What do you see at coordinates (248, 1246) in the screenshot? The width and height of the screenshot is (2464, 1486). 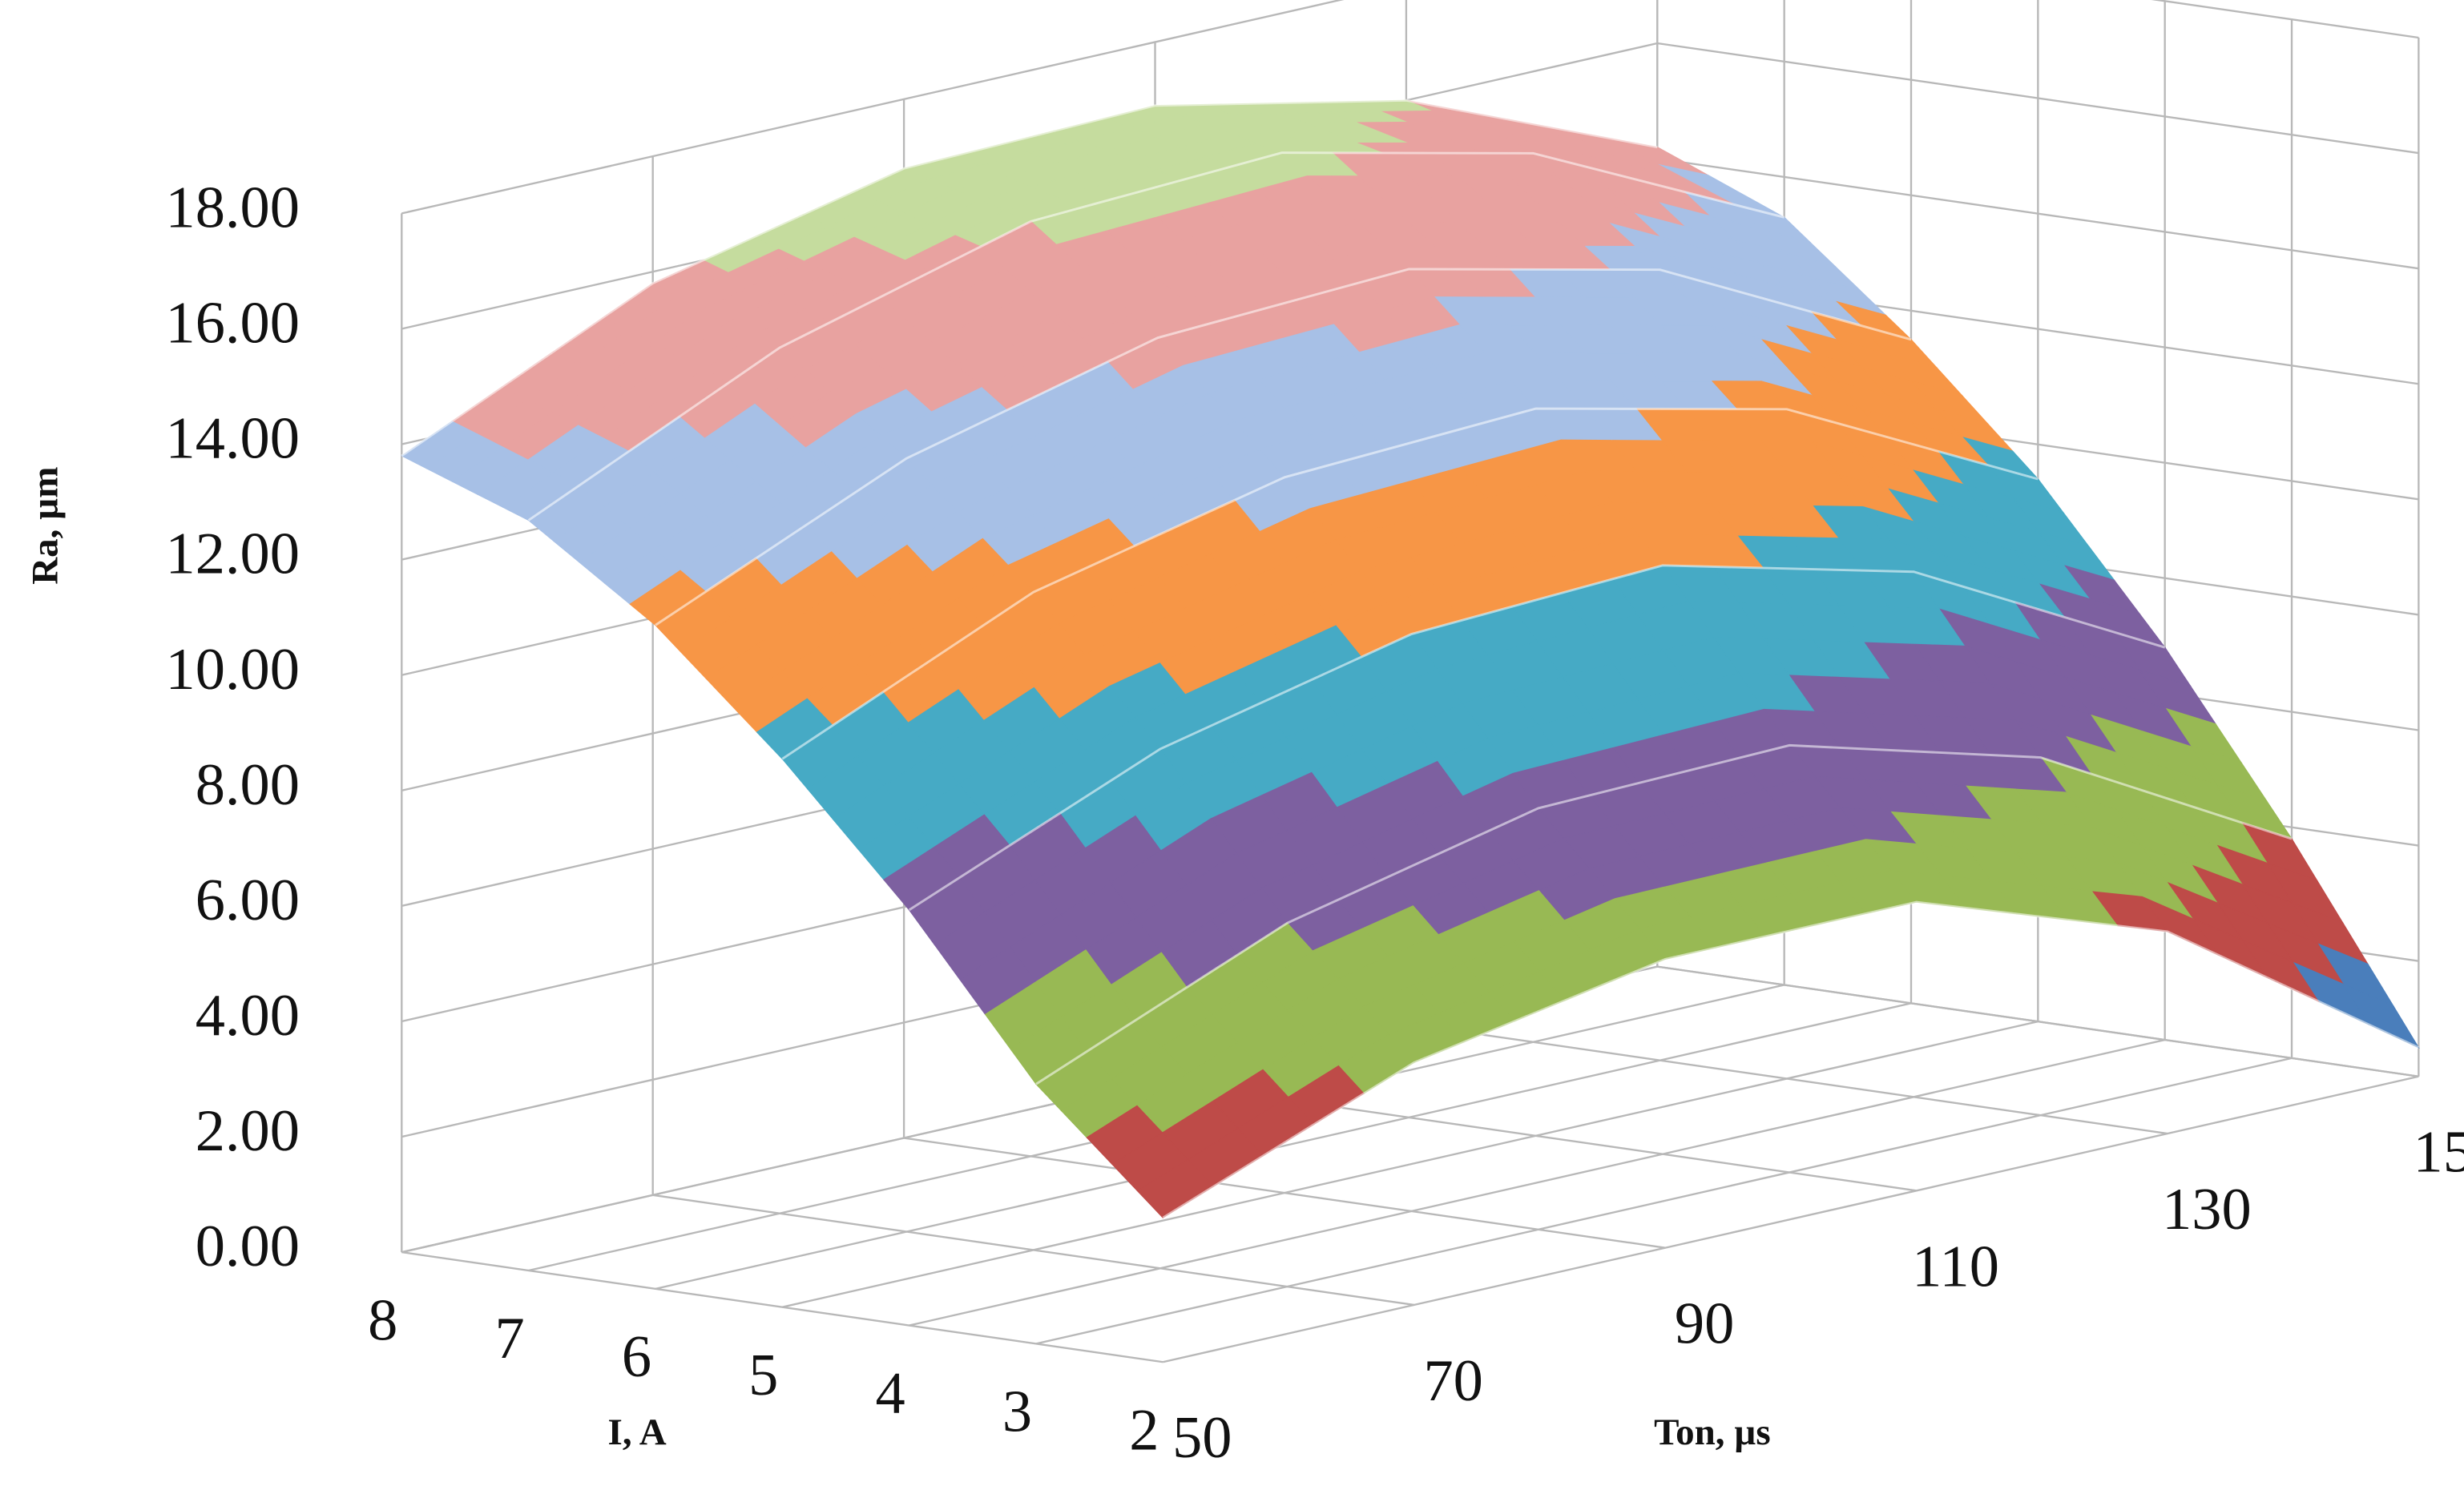 I see `z-tick-label: 0.00` at bounding box center [248, 1246].